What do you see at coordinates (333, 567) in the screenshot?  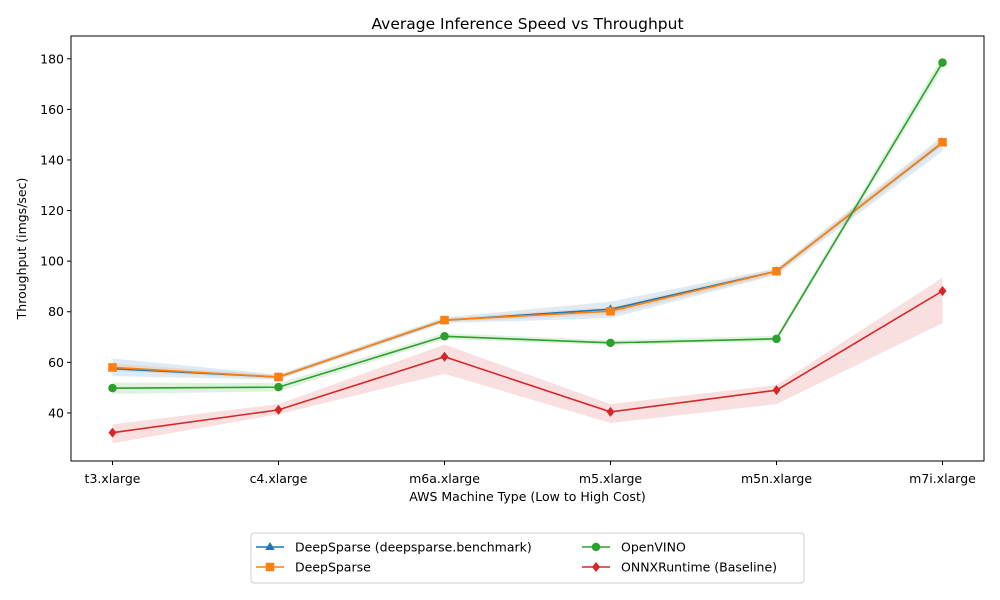 I see `legend-label-deepsparse: DeepSparse` at bounding box center [333, 567].